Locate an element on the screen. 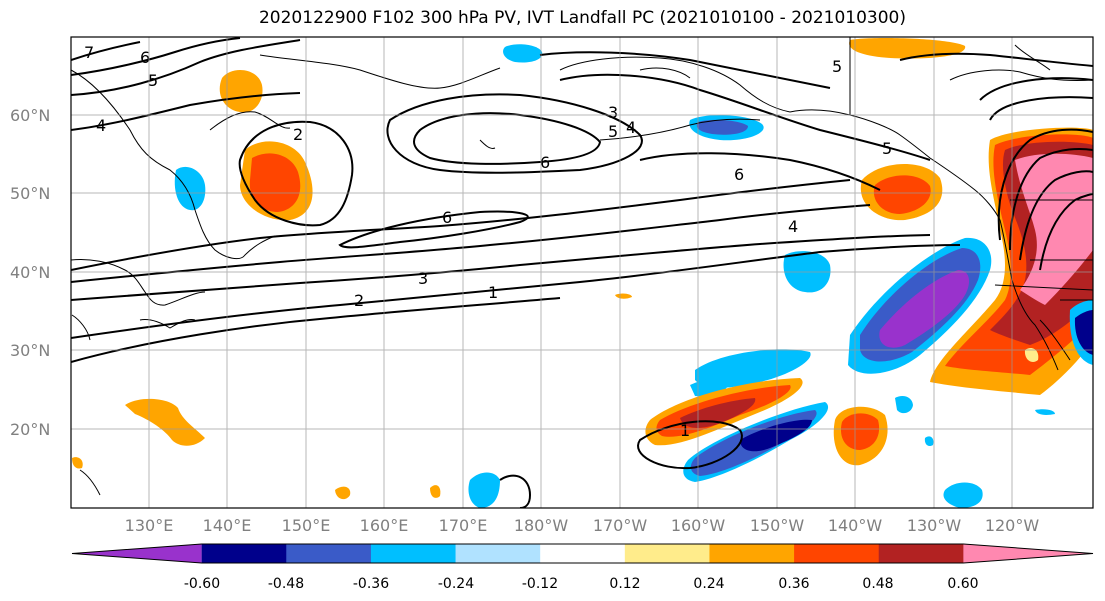 Image resolution: width=1105 pixels, height=601 pixels. lon-label: 160°E is located at coordinates (384, 525).